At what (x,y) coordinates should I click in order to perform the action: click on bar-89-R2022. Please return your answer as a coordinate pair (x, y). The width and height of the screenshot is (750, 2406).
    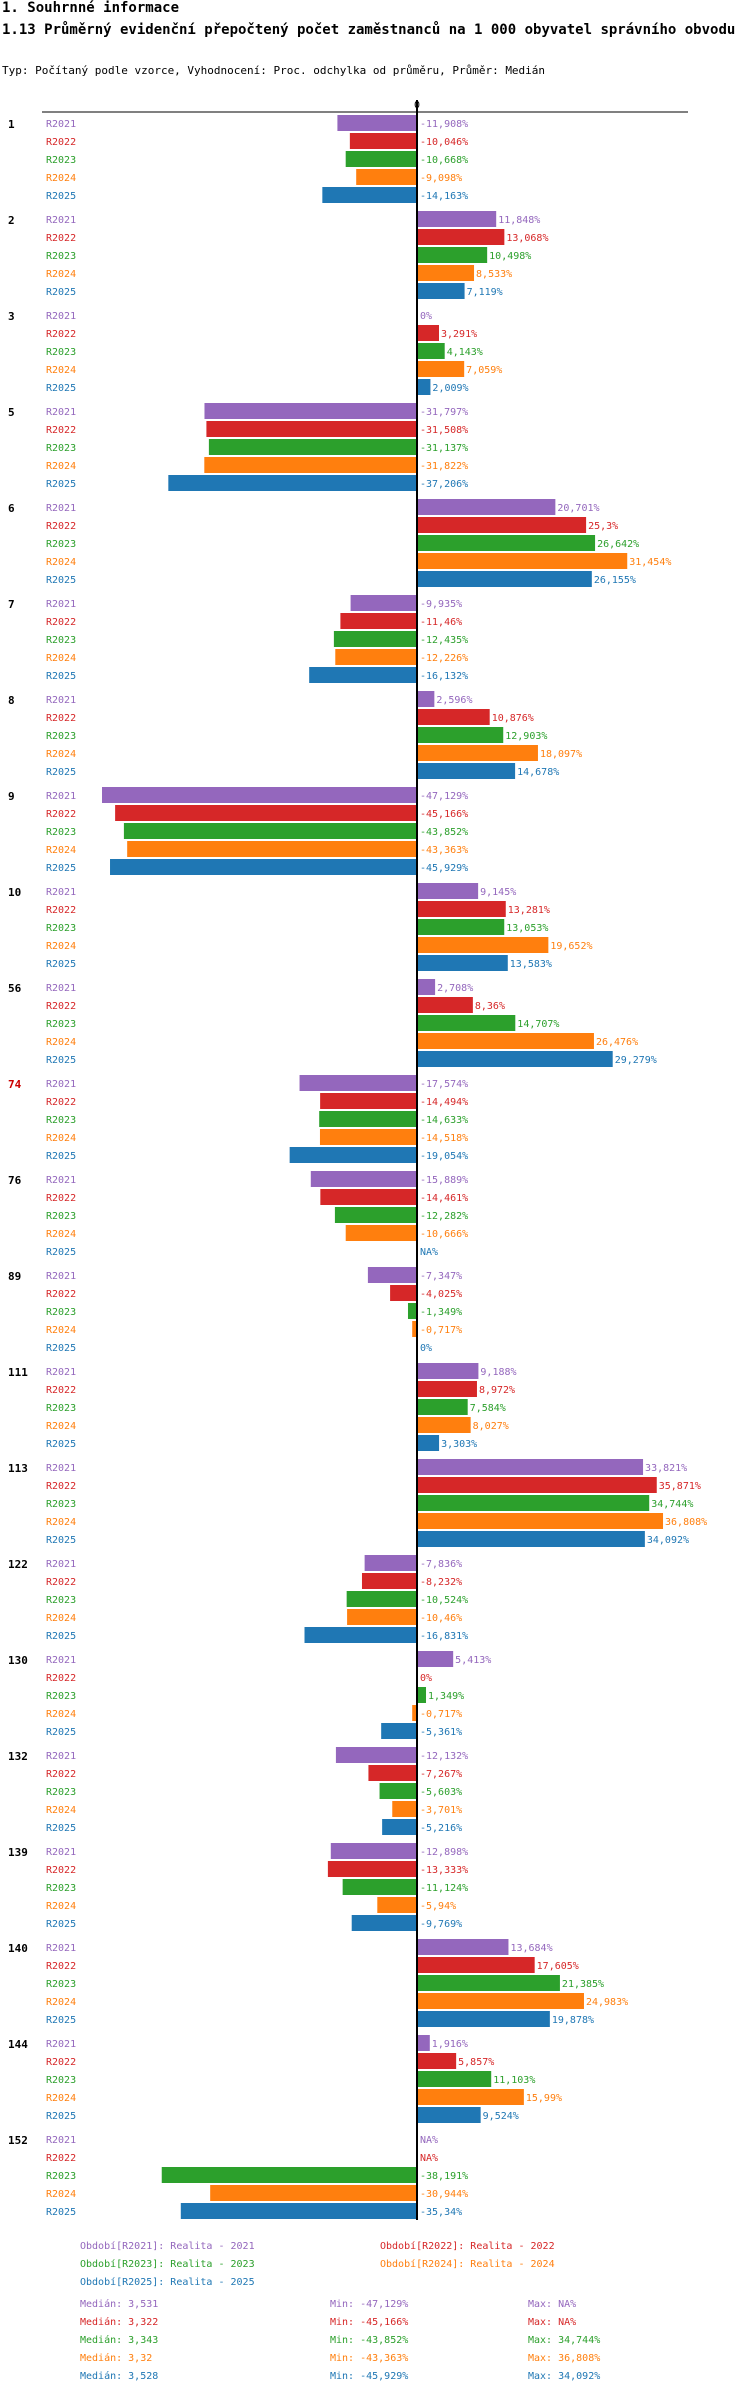
    Looking at the image, I should click on (403, 1293).